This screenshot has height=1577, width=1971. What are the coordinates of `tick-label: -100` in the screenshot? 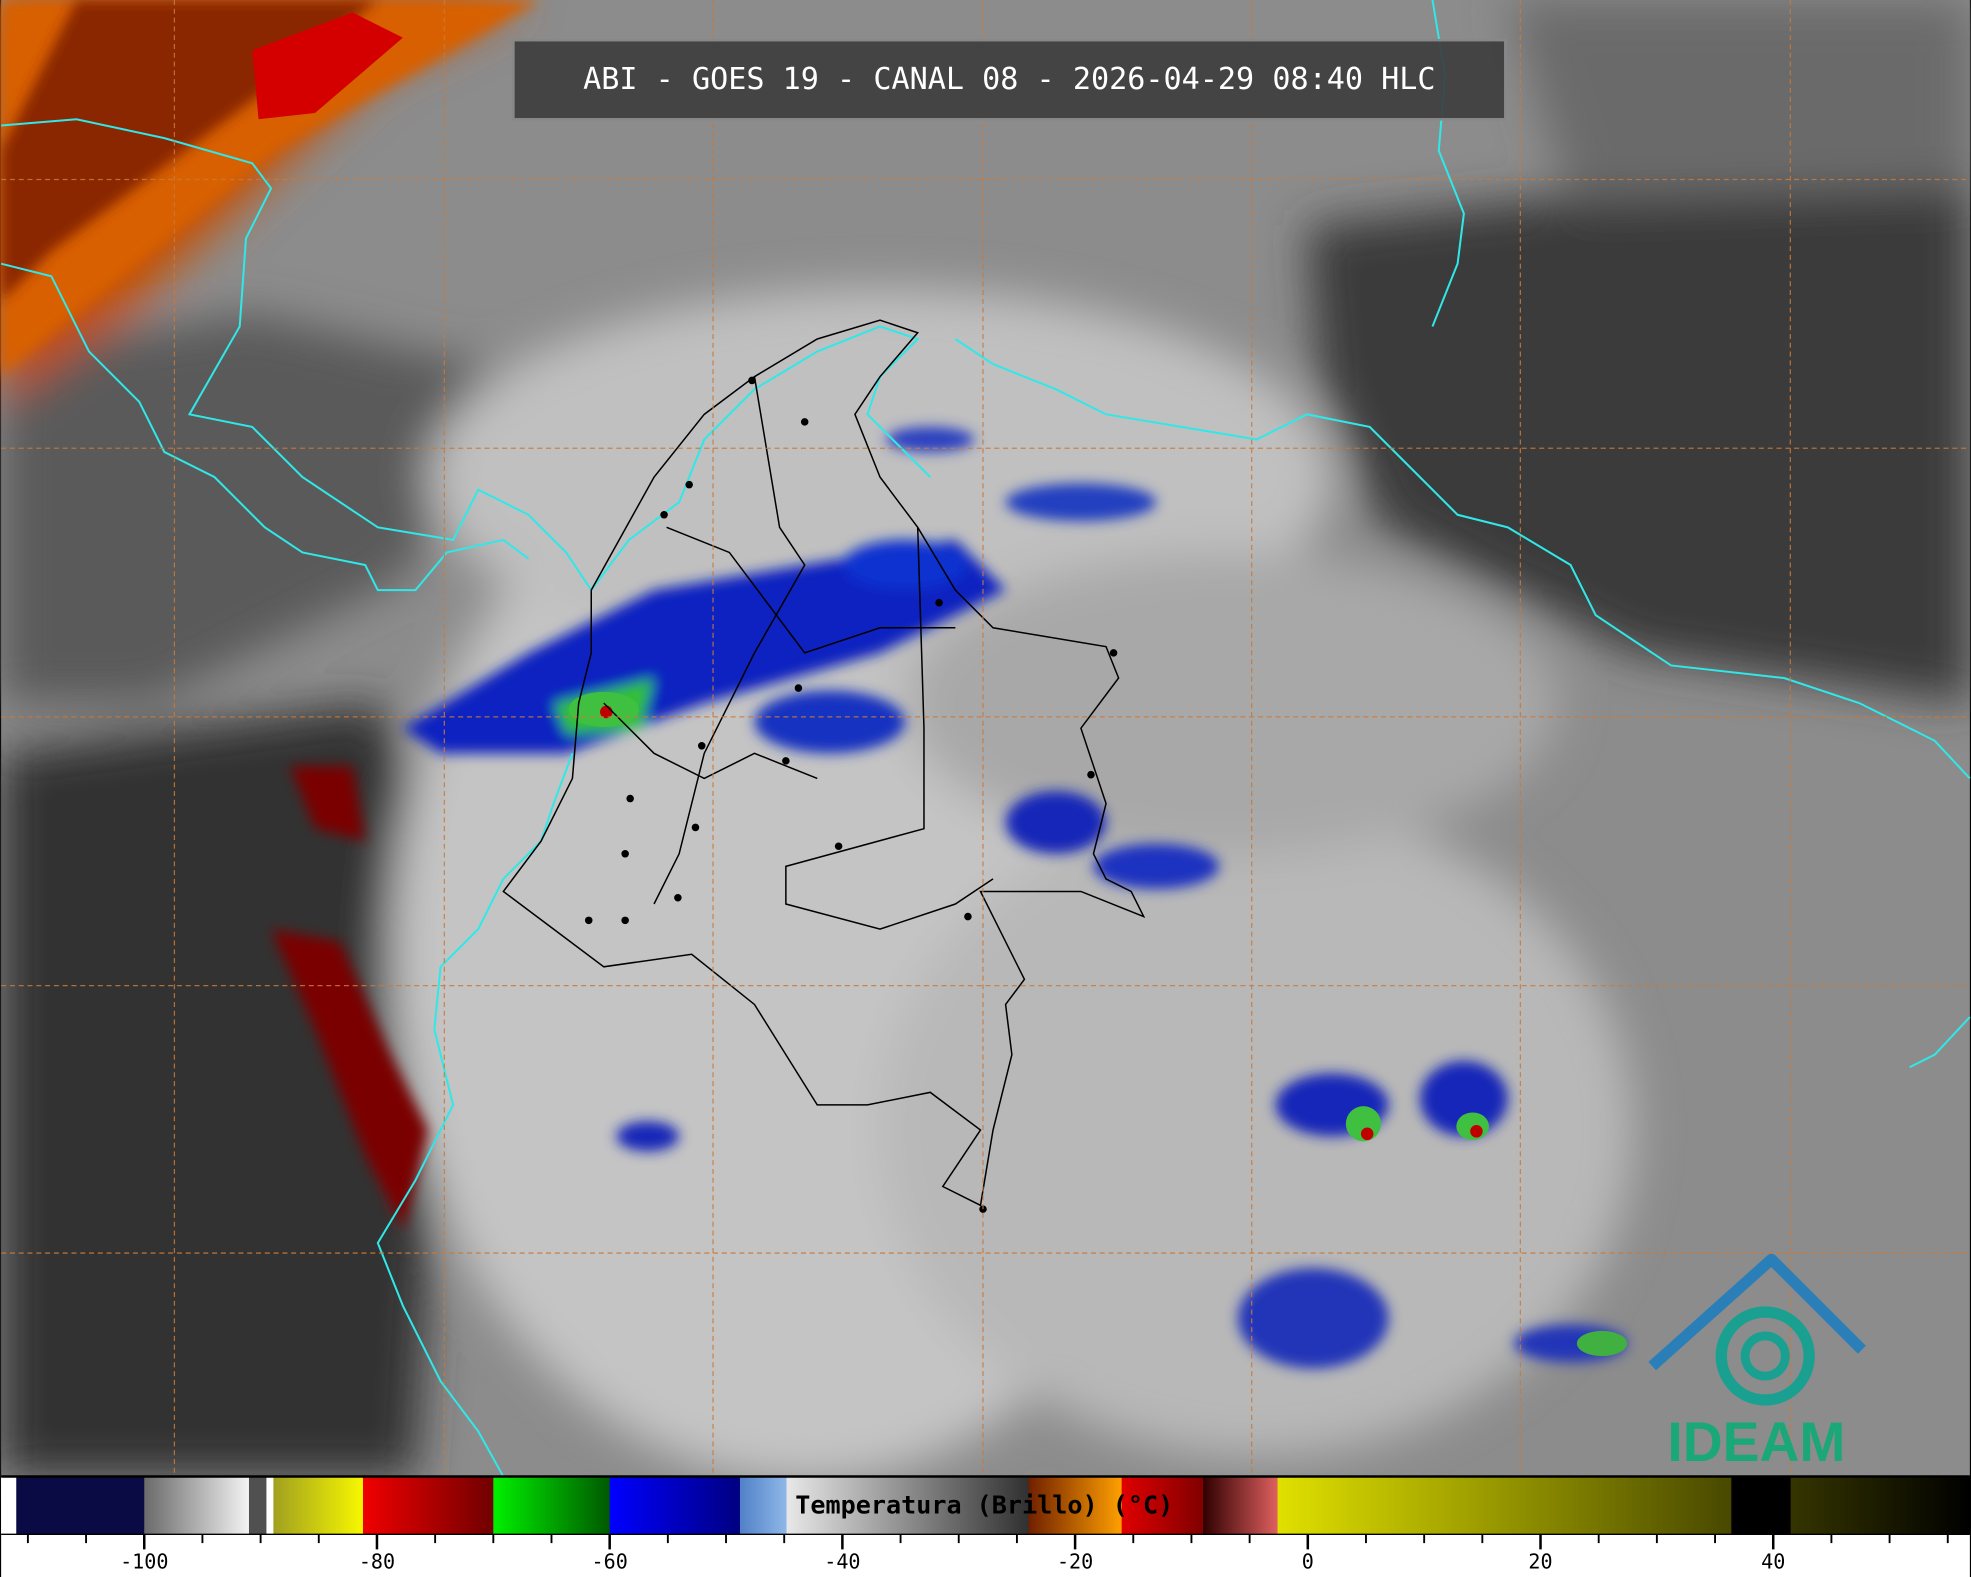 It's located at (144, 1562).